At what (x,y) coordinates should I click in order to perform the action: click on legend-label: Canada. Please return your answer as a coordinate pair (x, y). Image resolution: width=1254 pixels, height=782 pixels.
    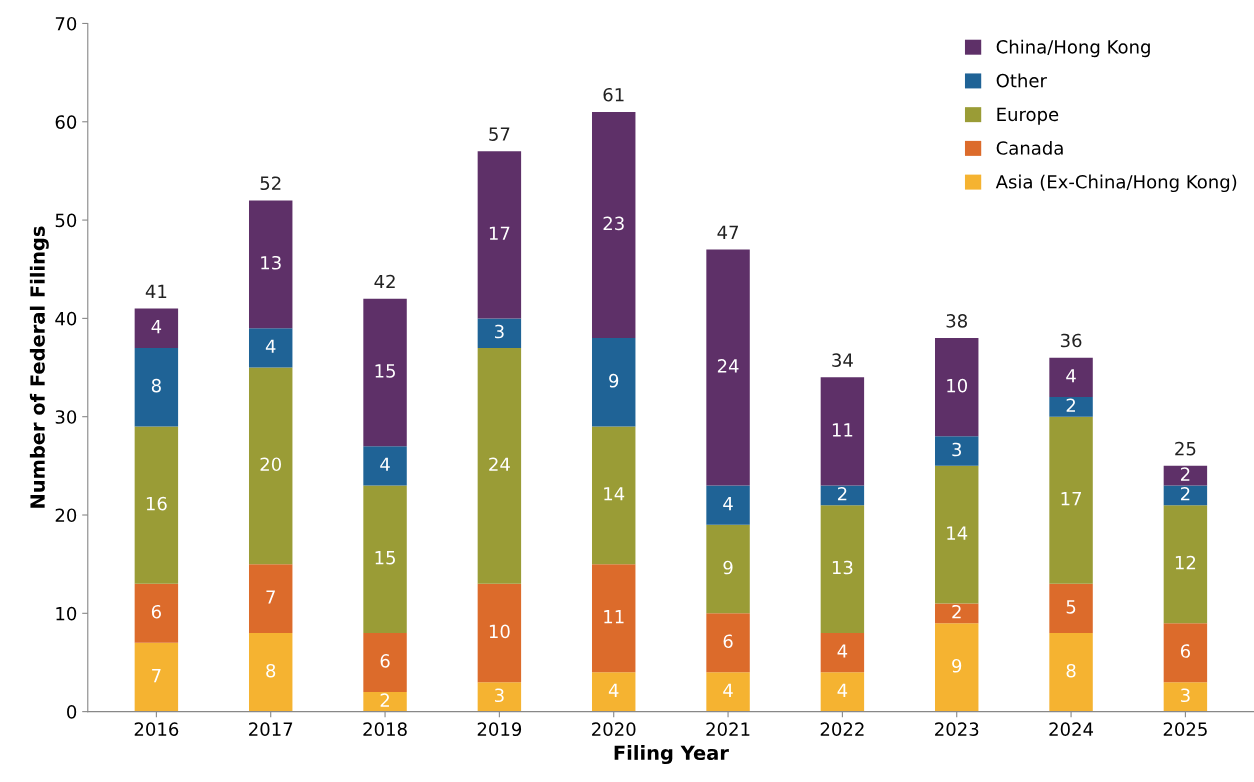
    Looking at the image, I should click on (1029, 147).